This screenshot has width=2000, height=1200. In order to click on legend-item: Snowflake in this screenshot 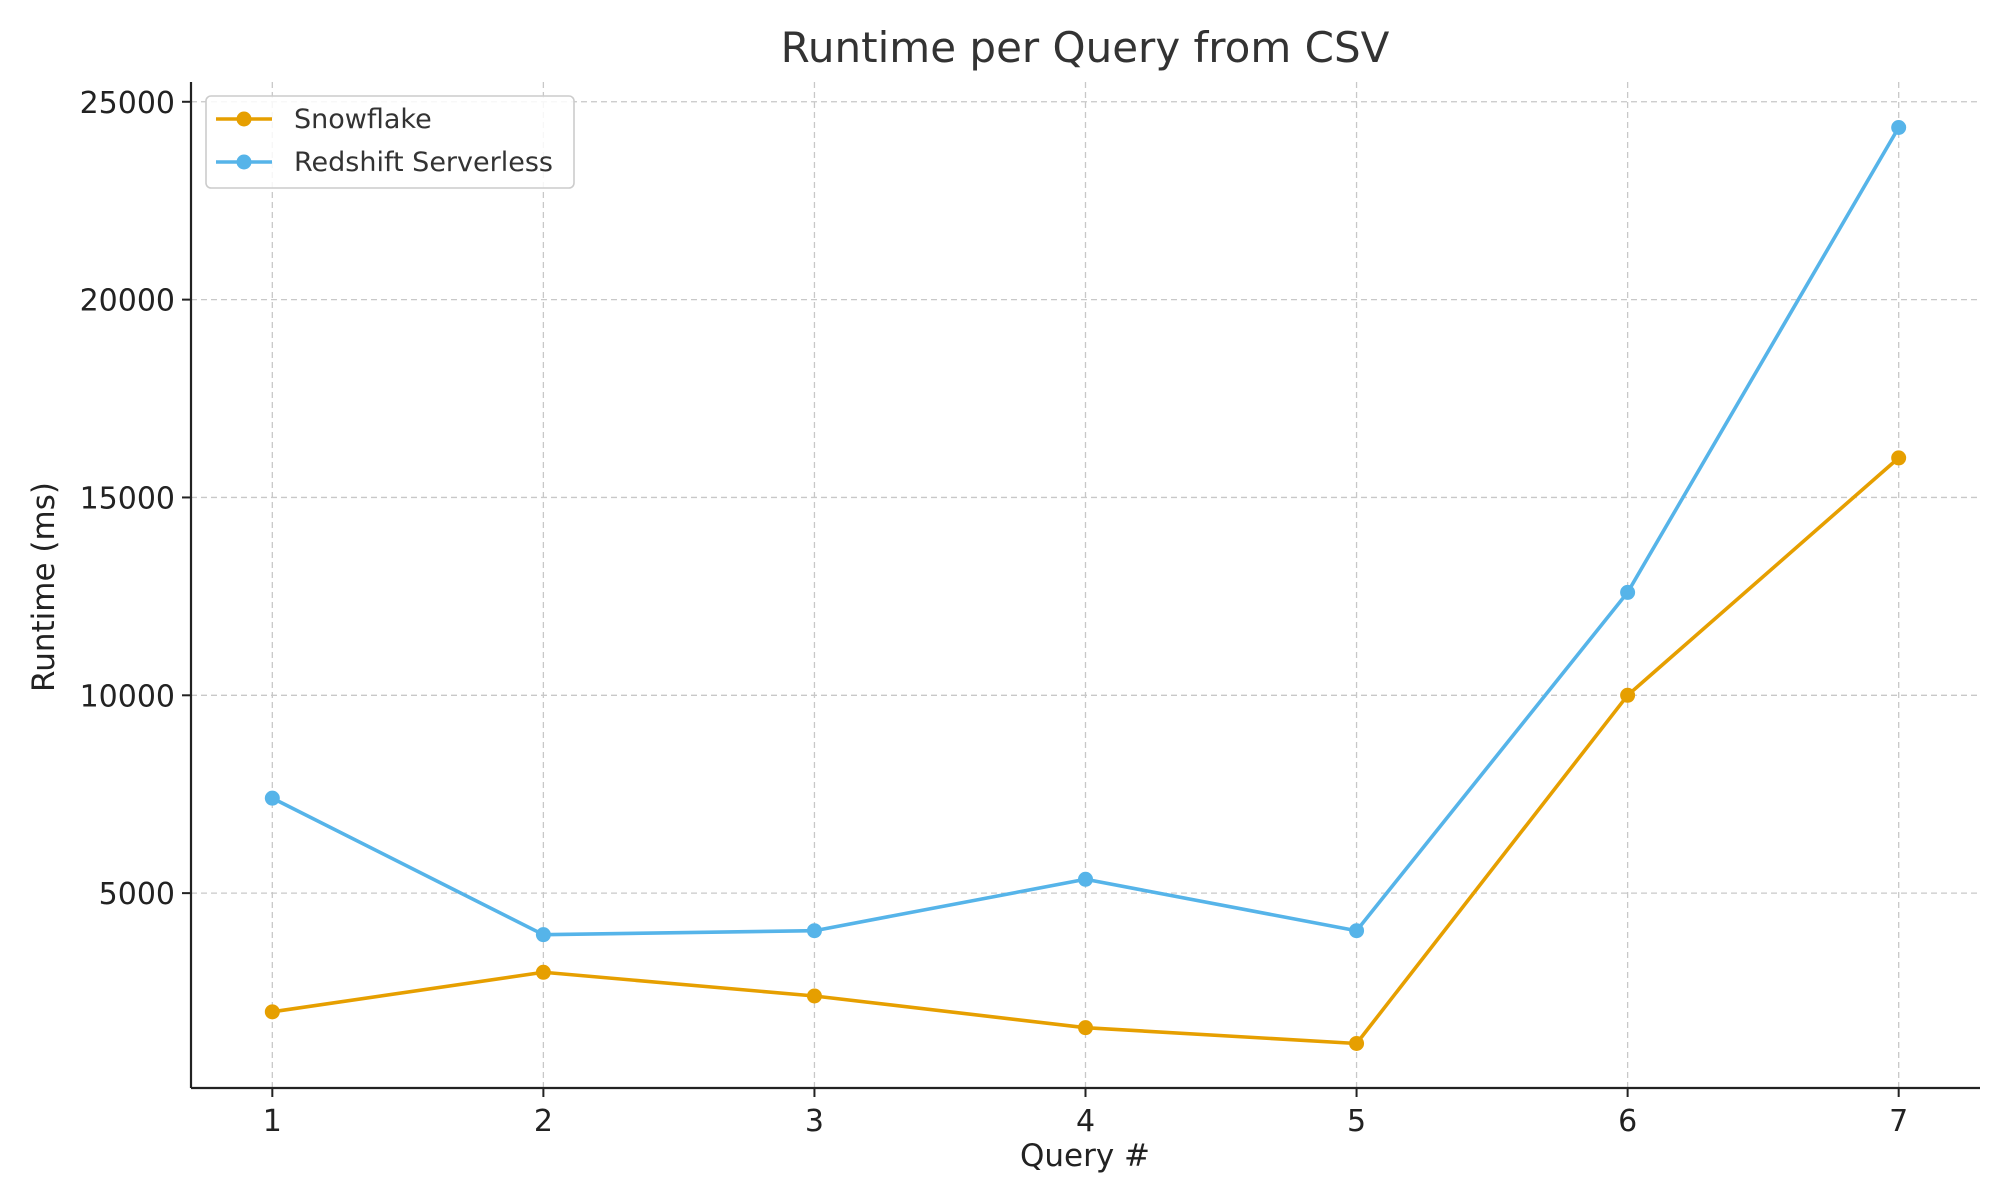, I will do `click(324, 119)`.